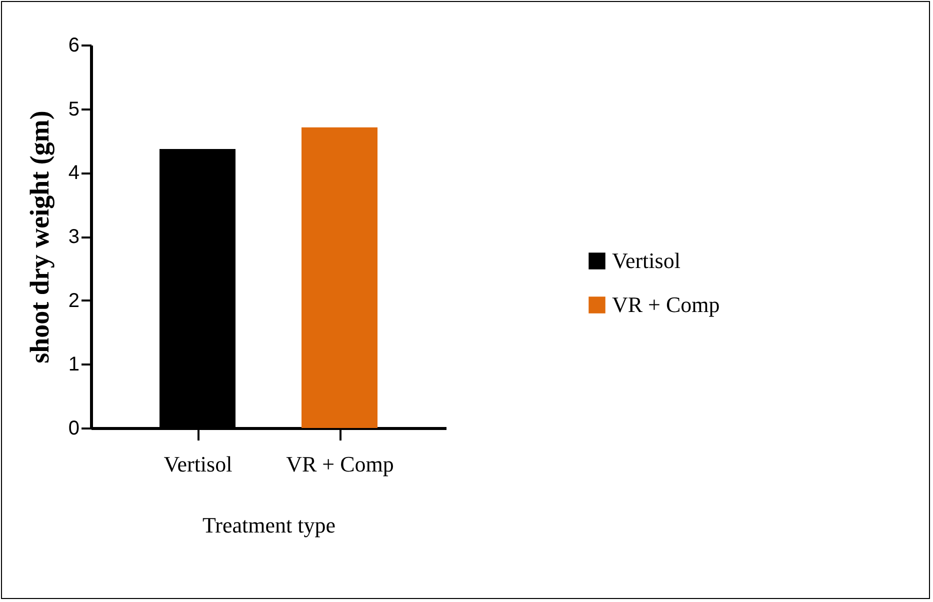 This screenshot has height=602, width=933. Describe the element at coordinates (74, 429) in the screenshot. I see `y-tick-label: 0` at that location.